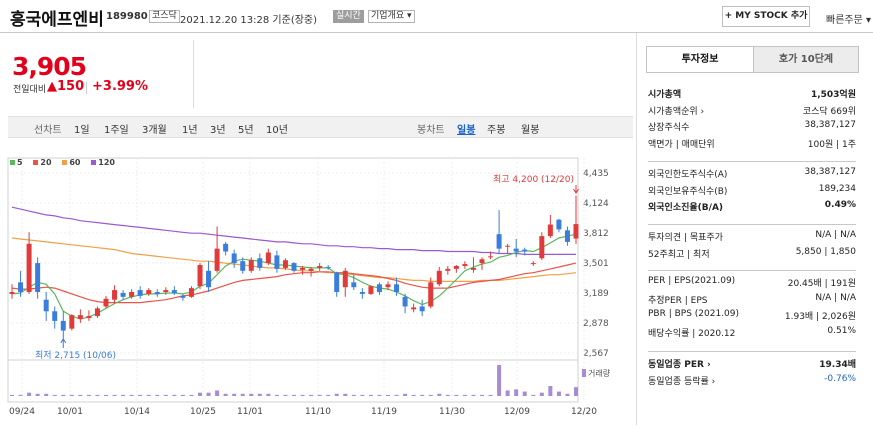 The height and width of the screenshot is (425, 873). Describe the element at coordinates (348, 16) in the screenshot. I see `realtime-button: 실시간` at that location.